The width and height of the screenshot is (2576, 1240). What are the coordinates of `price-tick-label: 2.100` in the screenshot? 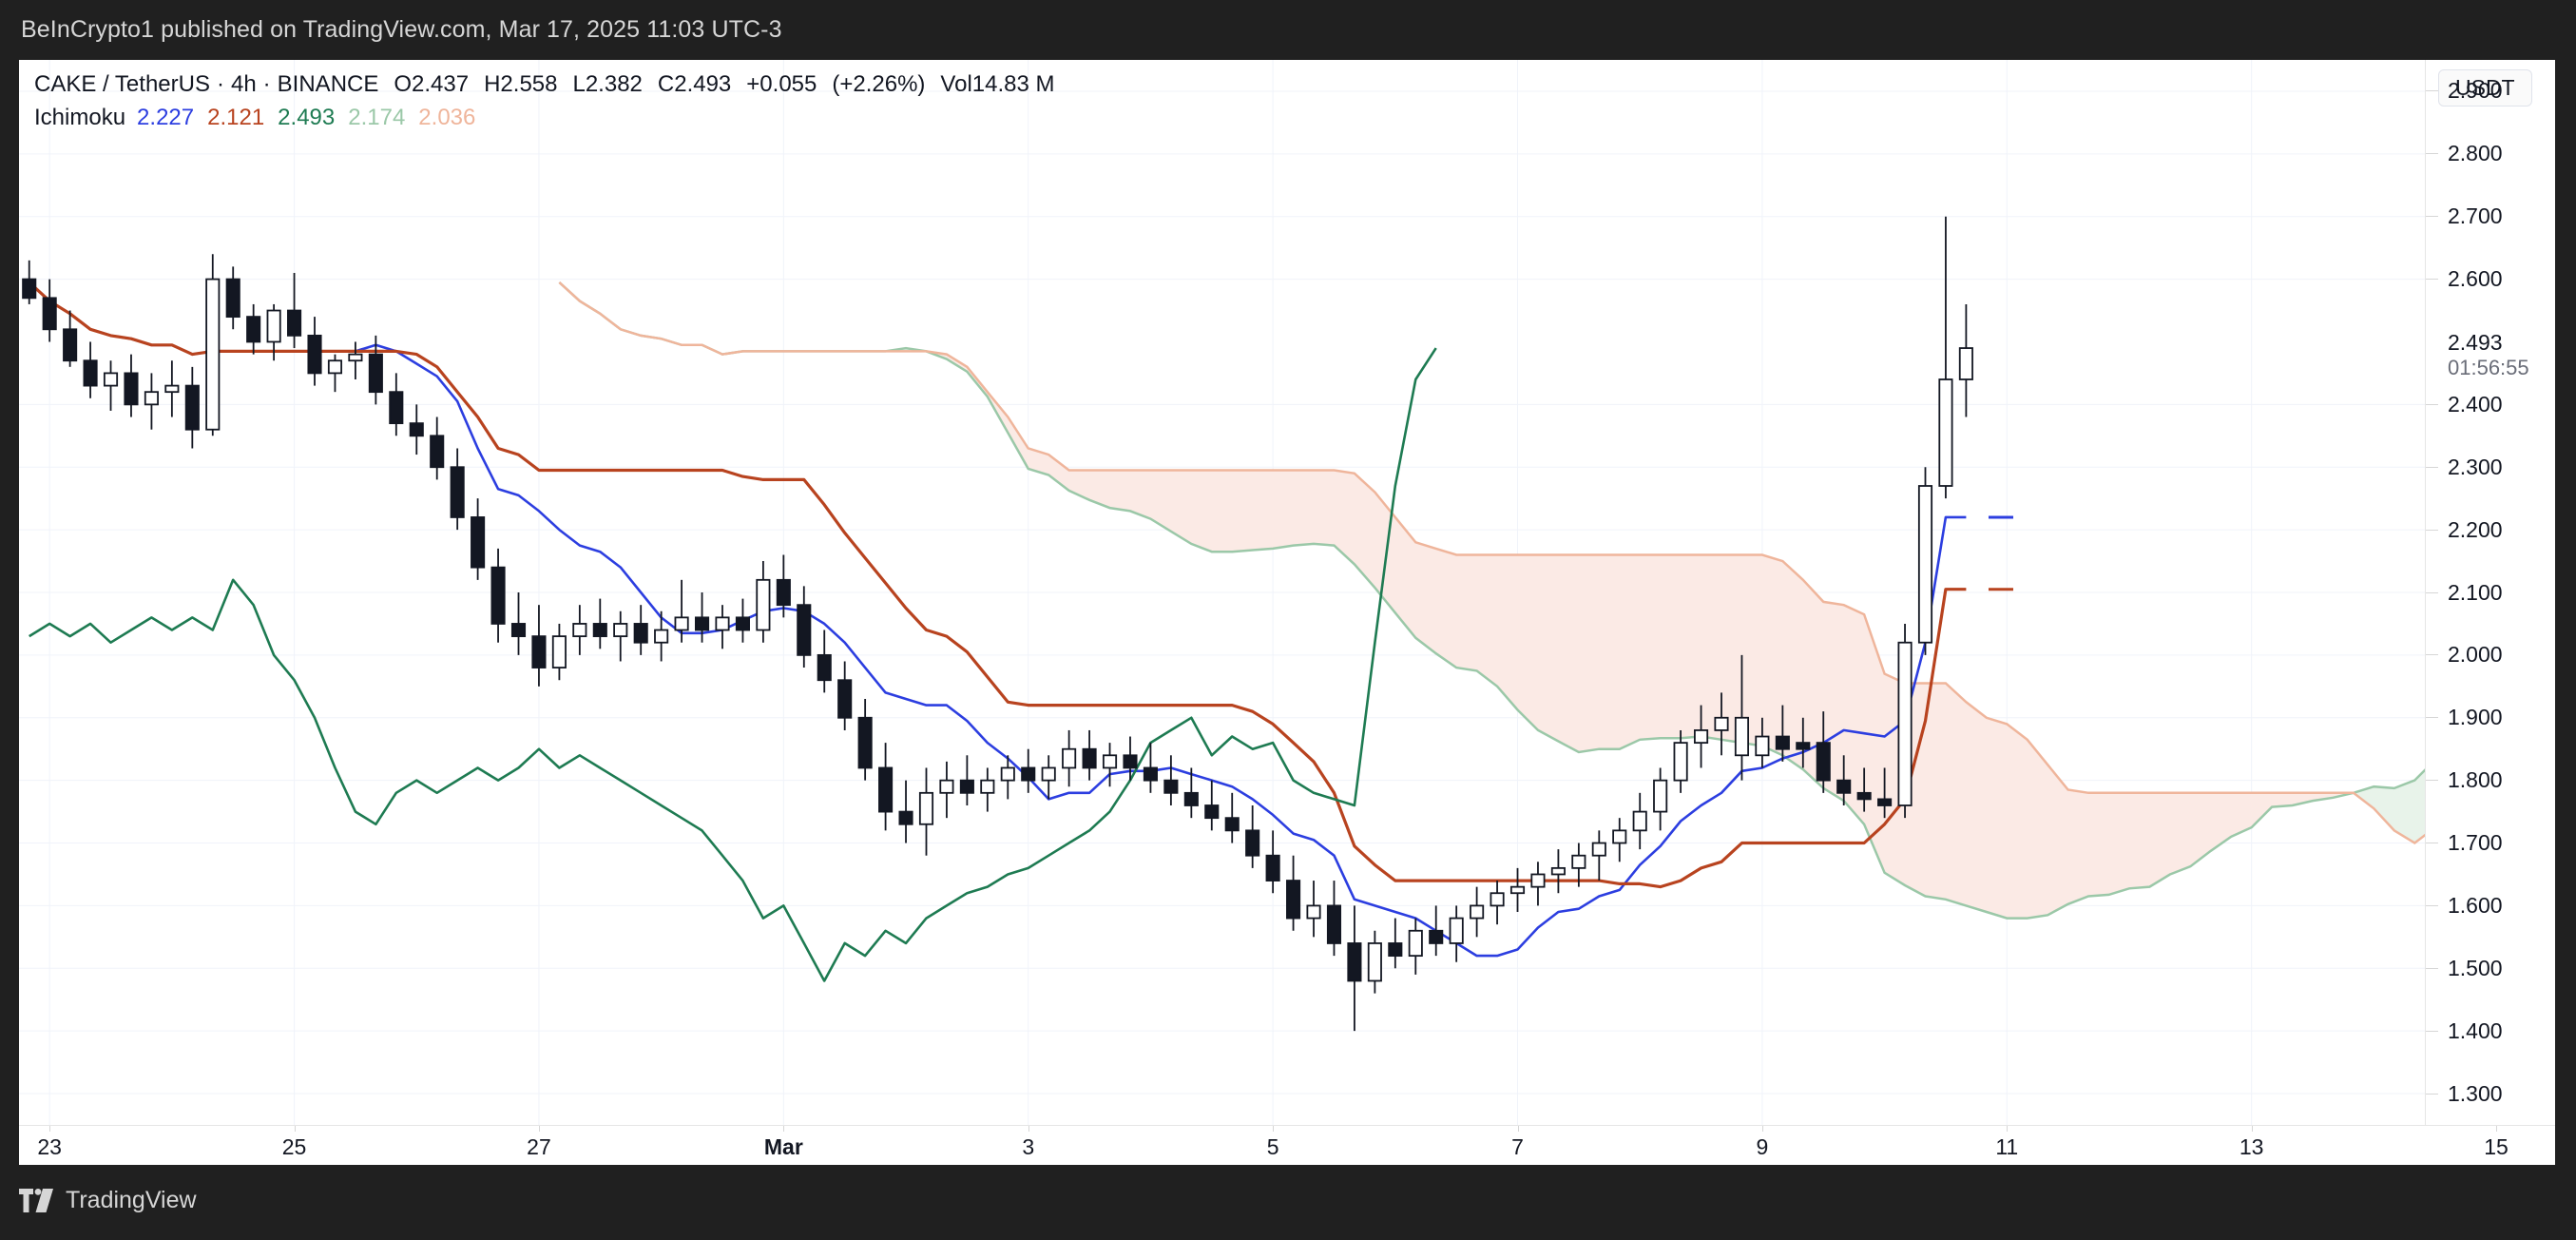 It's located at (2475, 592).